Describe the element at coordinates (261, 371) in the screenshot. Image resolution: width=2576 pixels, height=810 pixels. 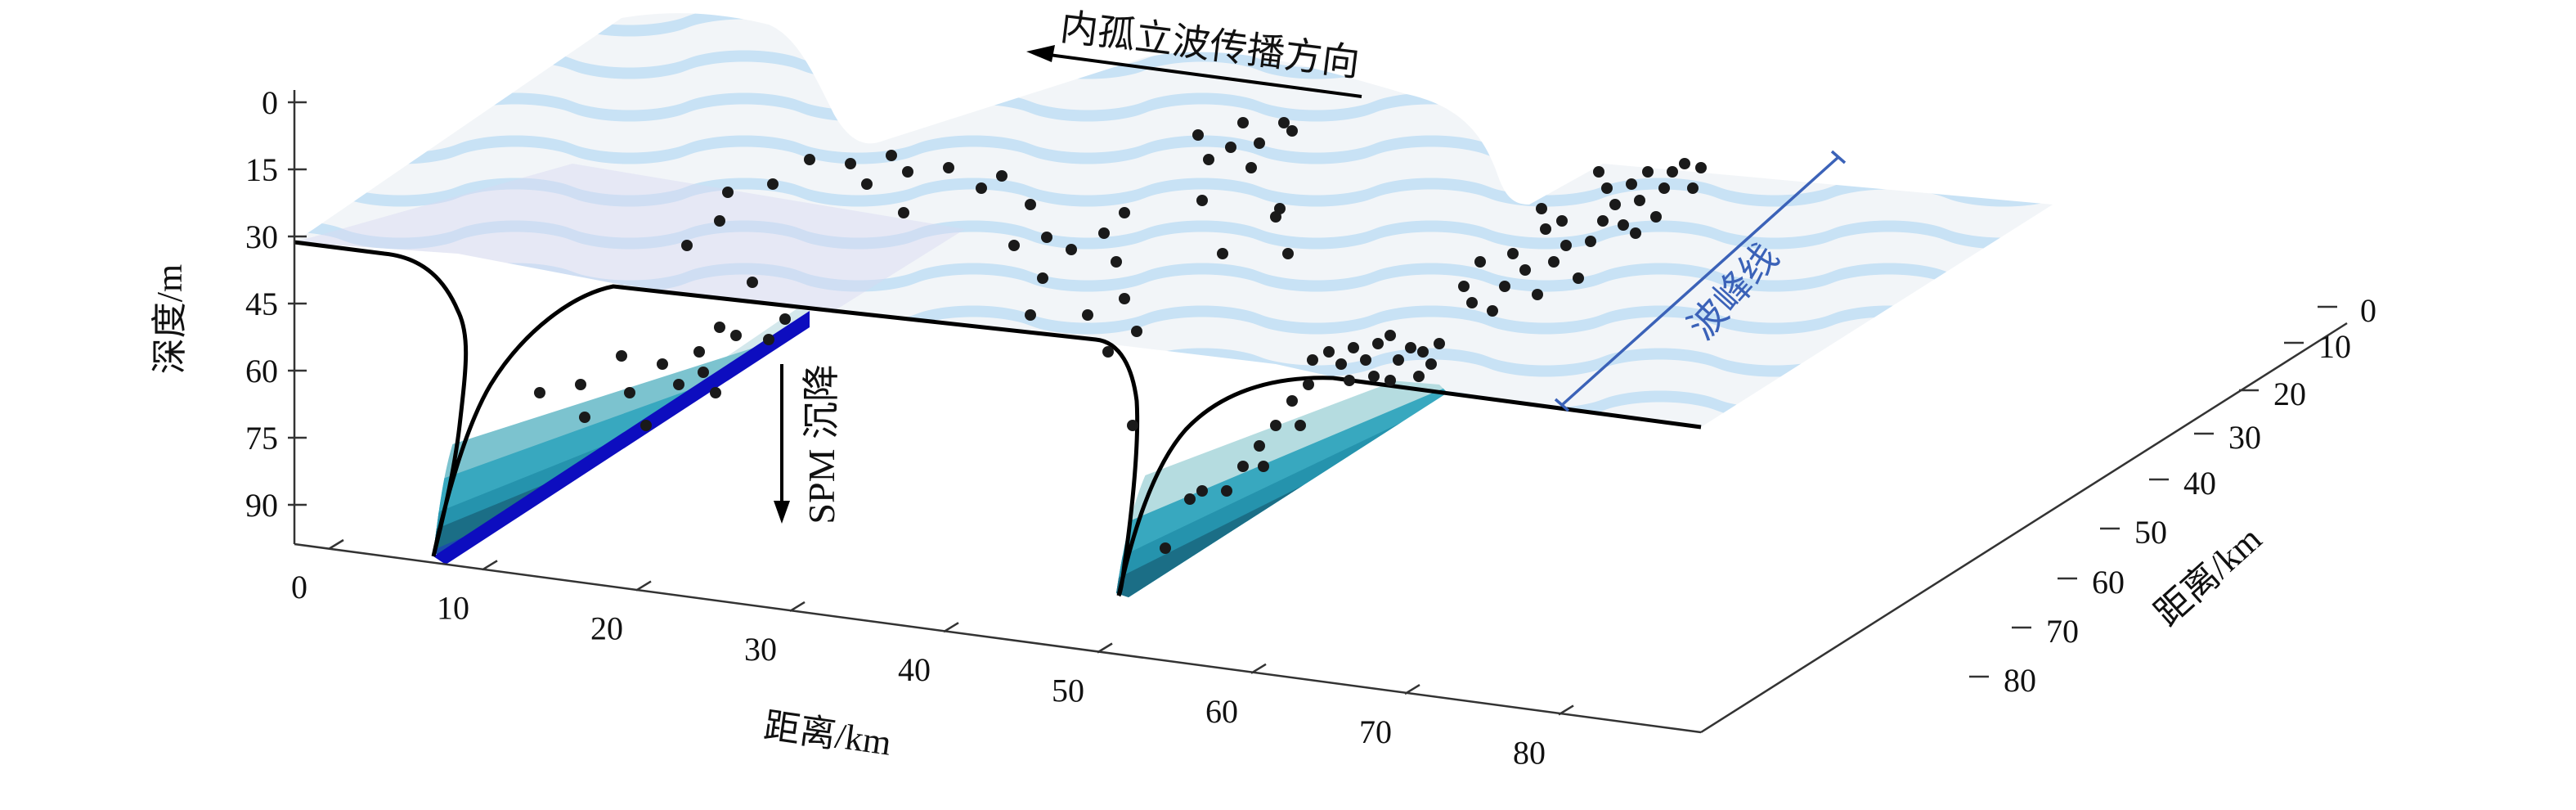
I see `depth-tick-label: 60` at that location.